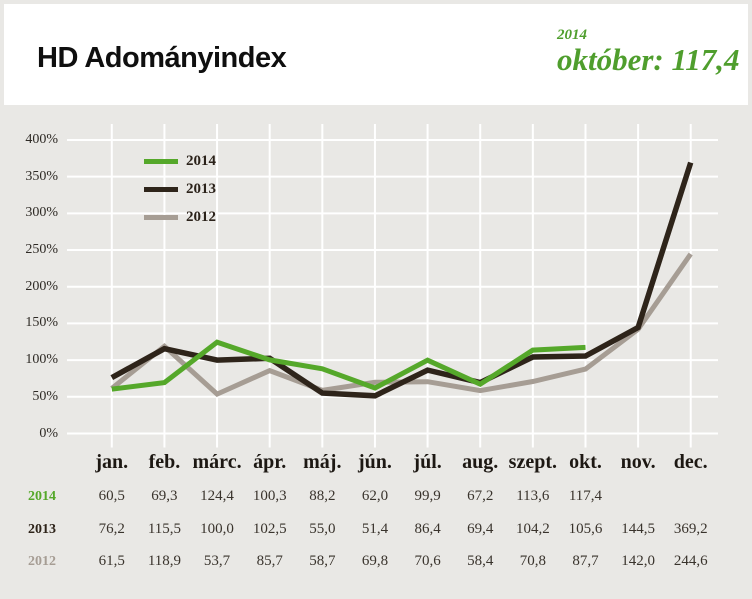  I want to click on month-label: jan., so click(112, 462).